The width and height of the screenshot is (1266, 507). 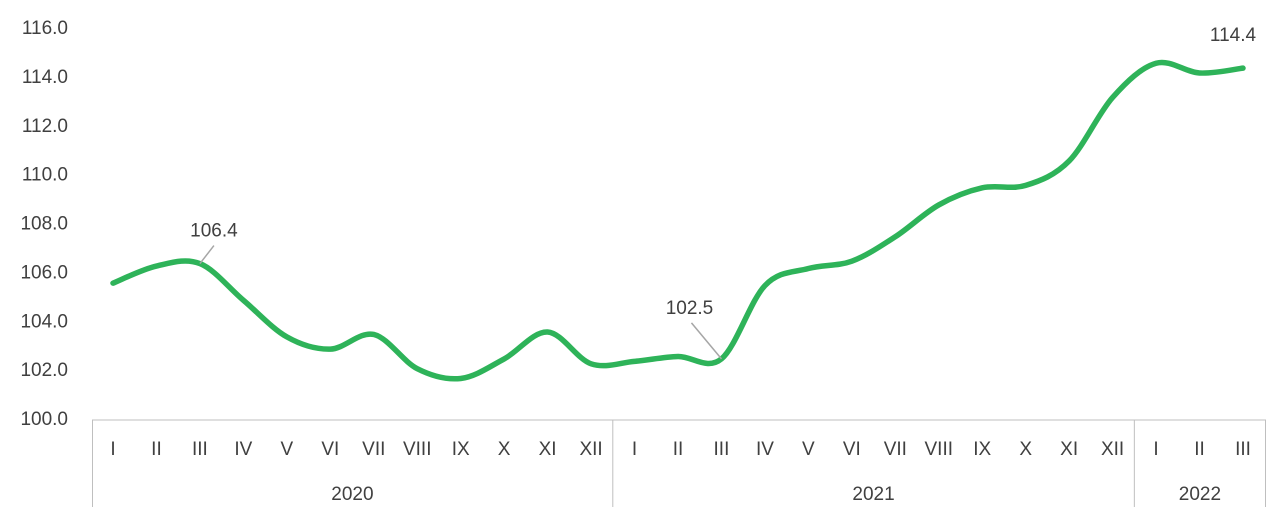 What do you see at coordinates (214, 231) in the screenshot?
I see `data-label: 106.4` at bounding box center [214, 231].